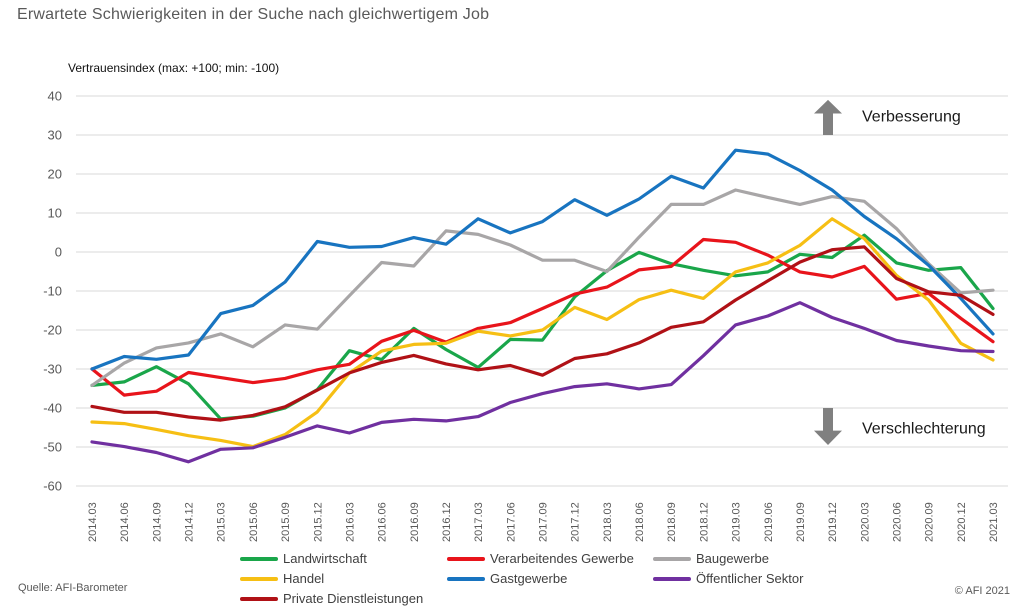  Describe the element at coordinates (608, 522) in the screenshot. I see `x-tick-label: 2018.03` at that location.